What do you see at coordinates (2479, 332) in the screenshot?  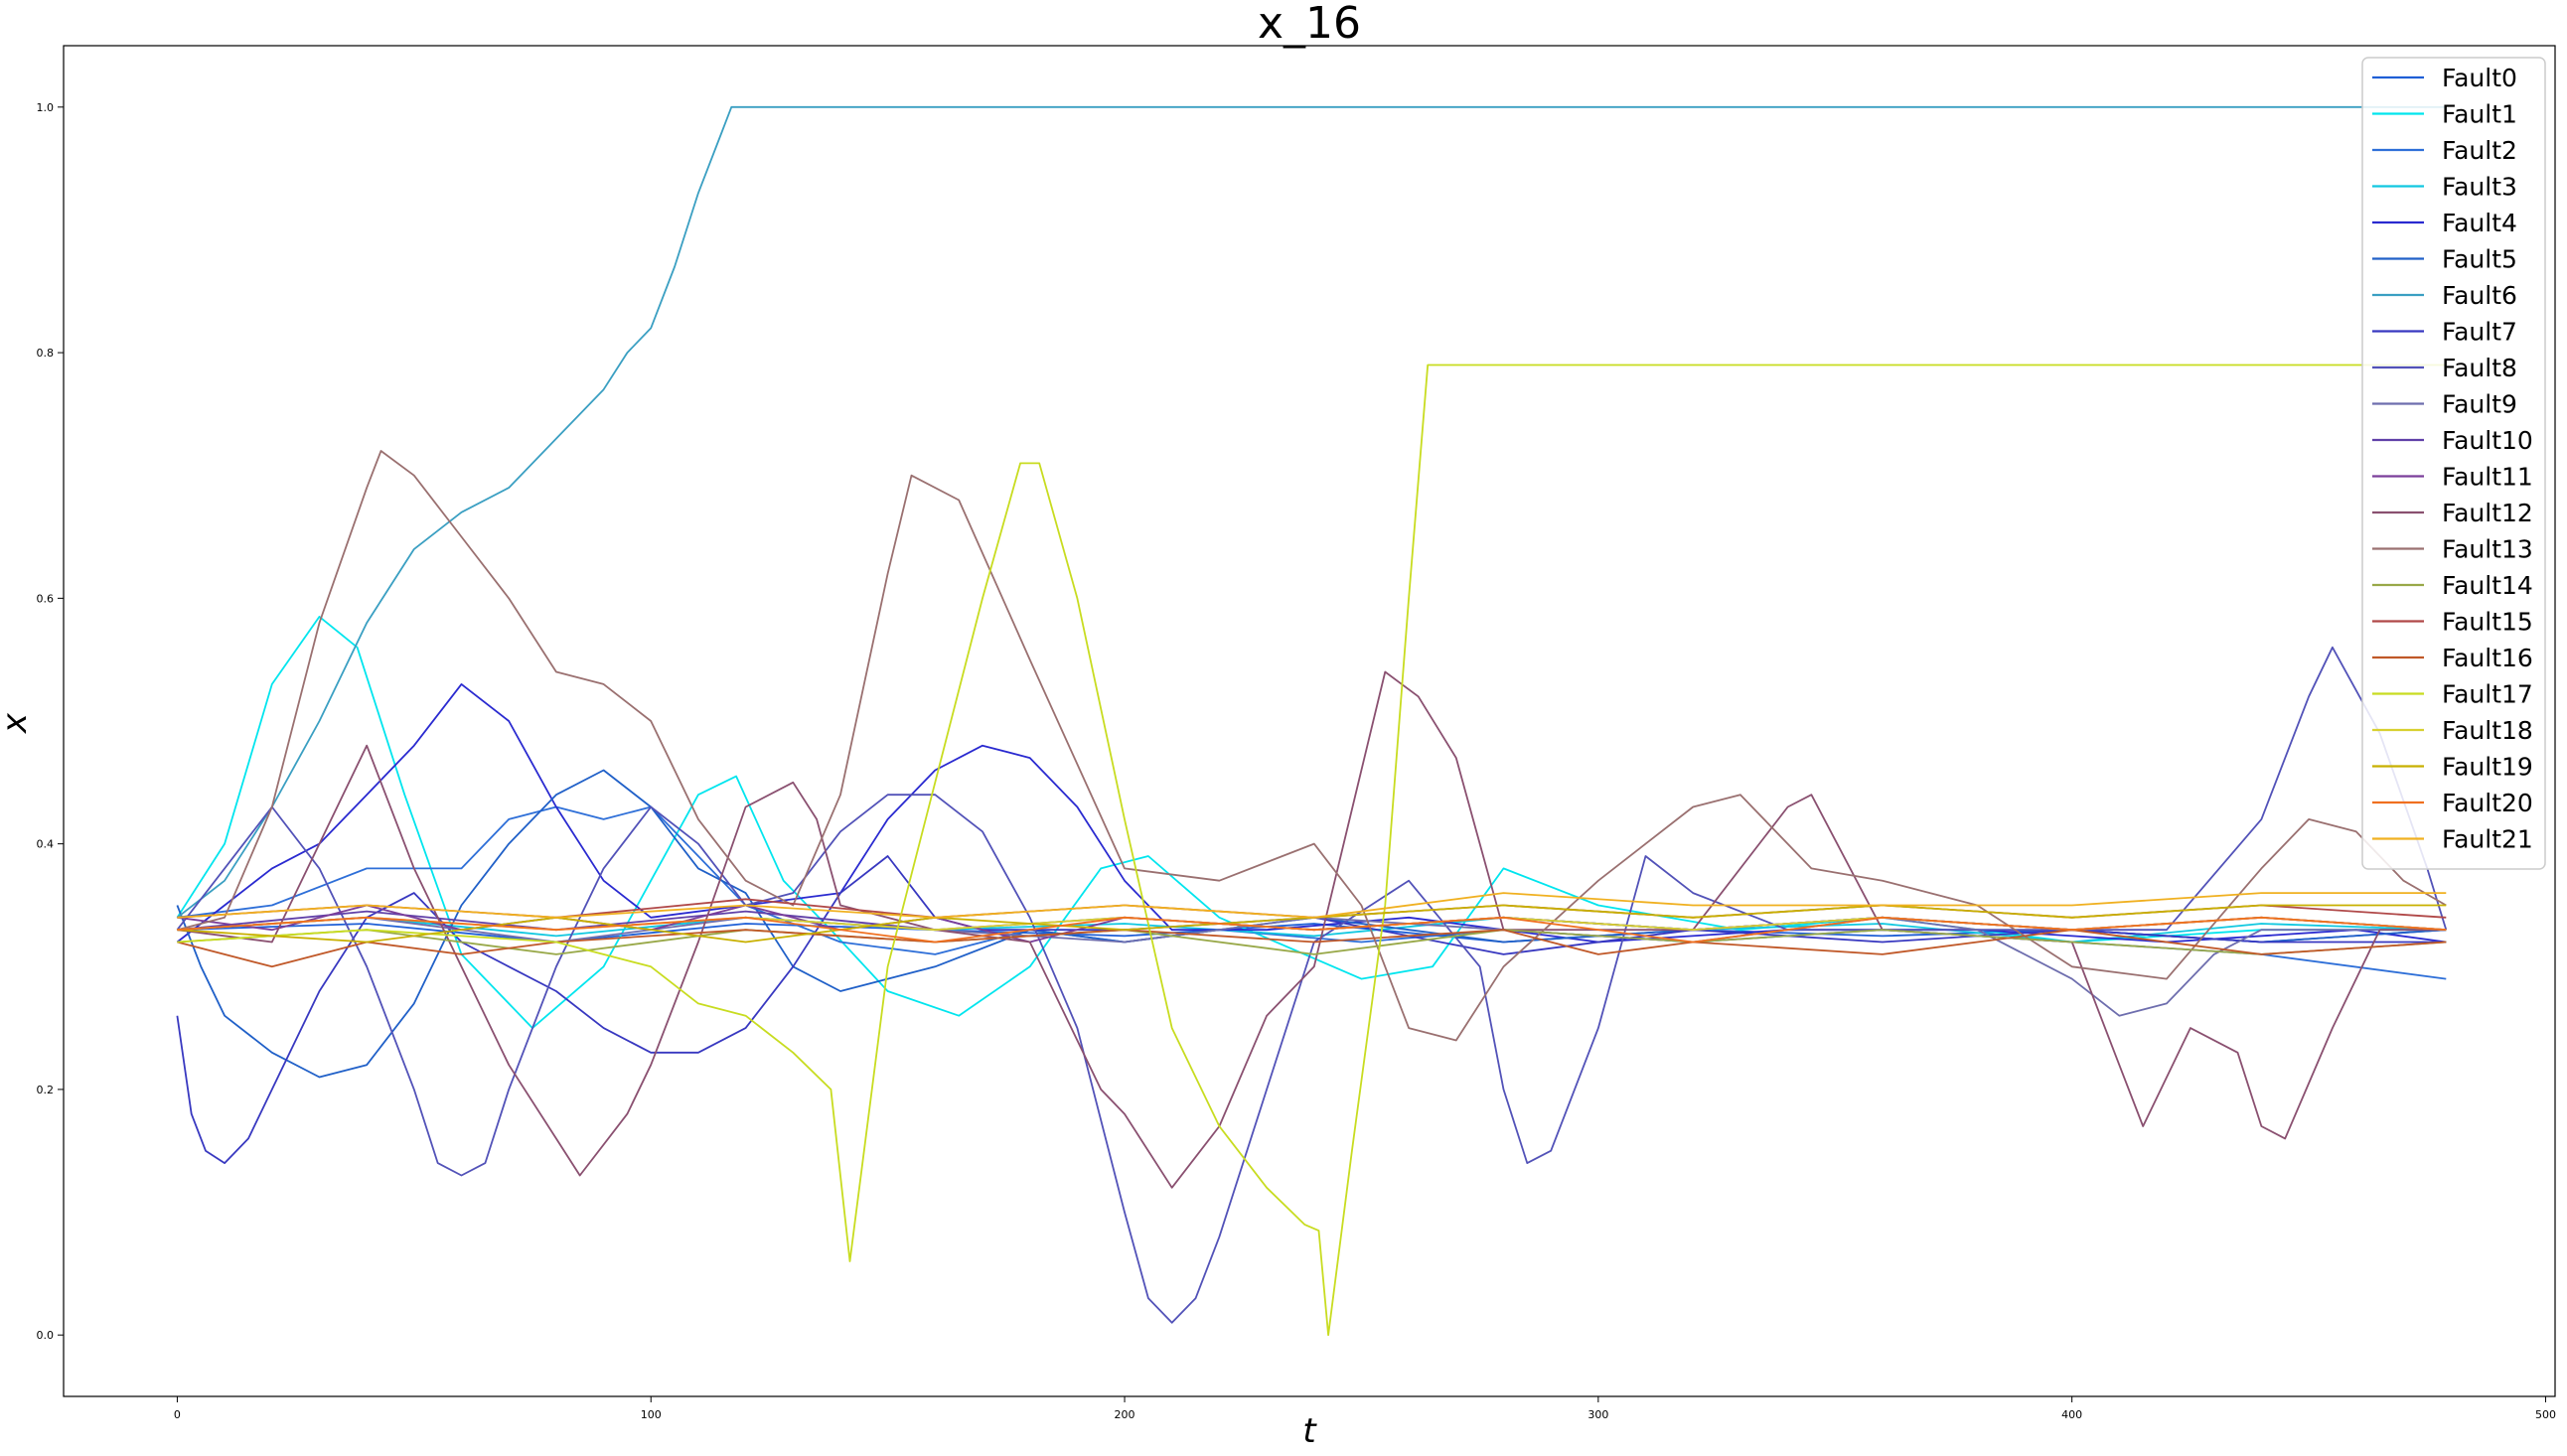 I see `legend-label: Fault7` at bounding box center [2479, 332].